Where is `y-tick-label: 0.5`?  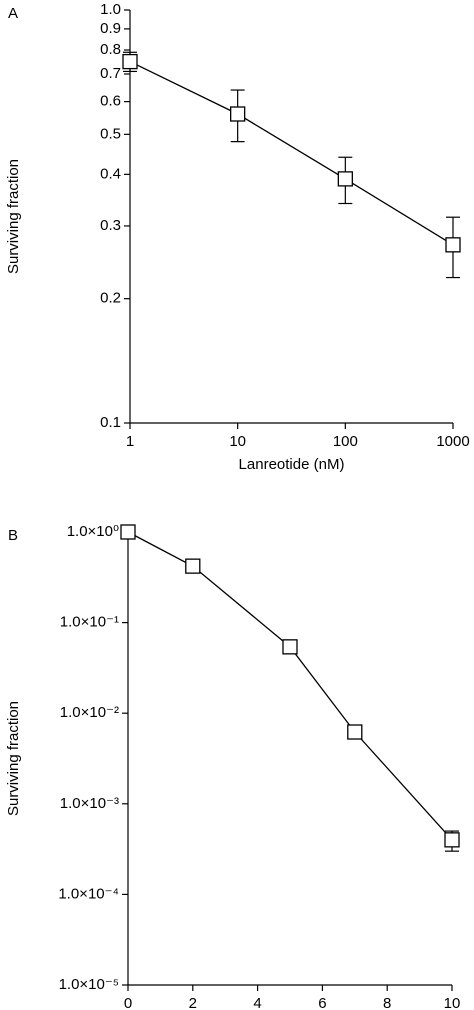
y-tick-label: 0.5 is located at coordinates (110, 133).